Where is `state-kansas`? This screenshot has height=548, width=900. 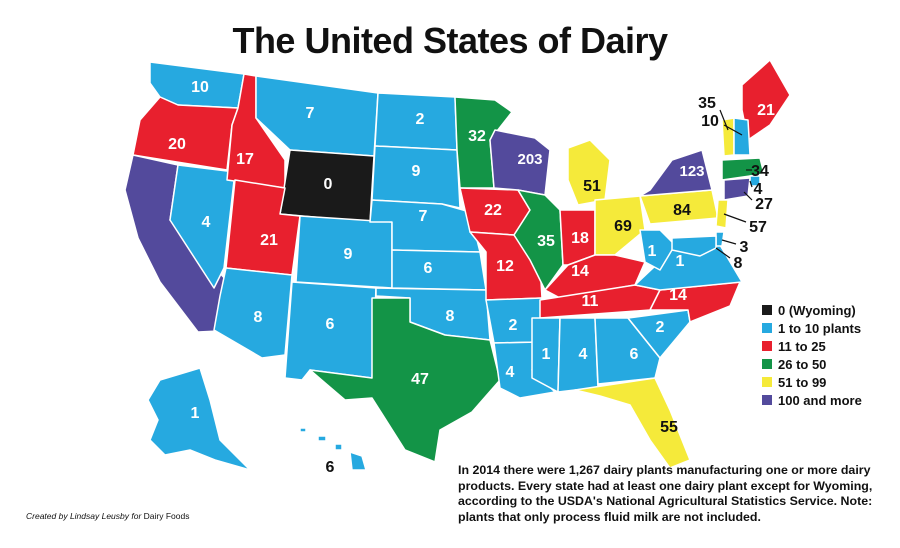 state-kansas is located at coordinates (439, 270).